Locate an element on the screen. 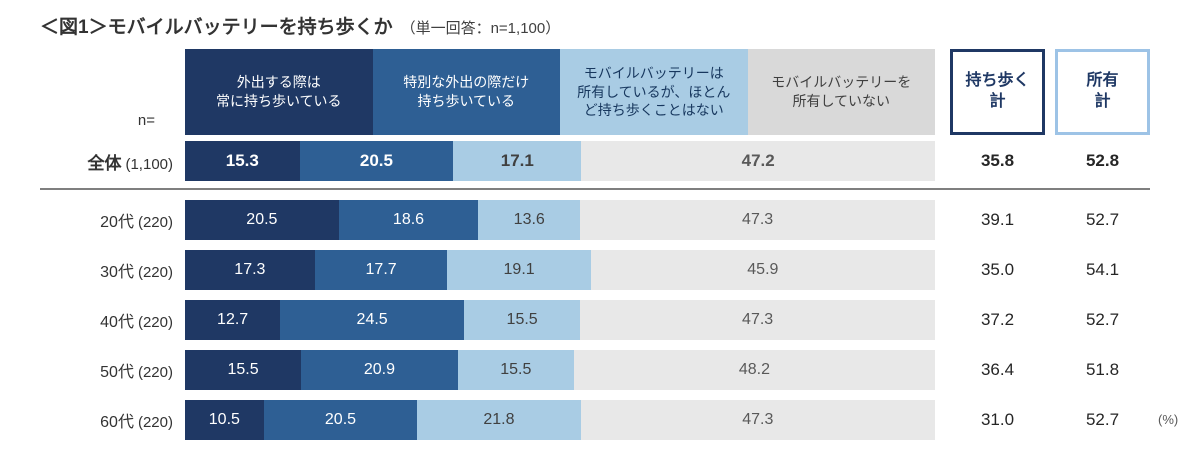  row-category: 全体 is located at coordinates (104, 163).